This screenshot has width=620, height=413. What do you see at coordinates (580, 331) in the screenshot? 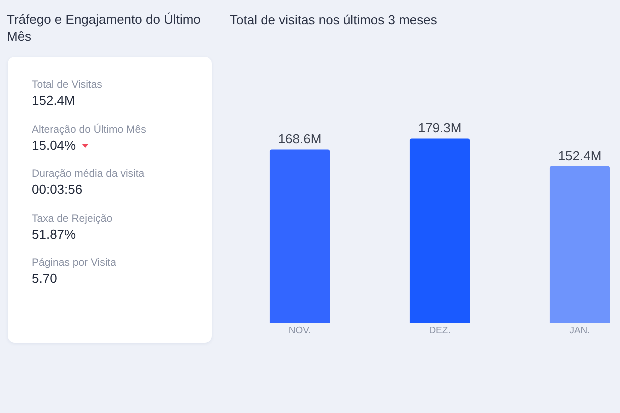
I see `x-tick-label: JAN.` at bounding box center [580, 331].